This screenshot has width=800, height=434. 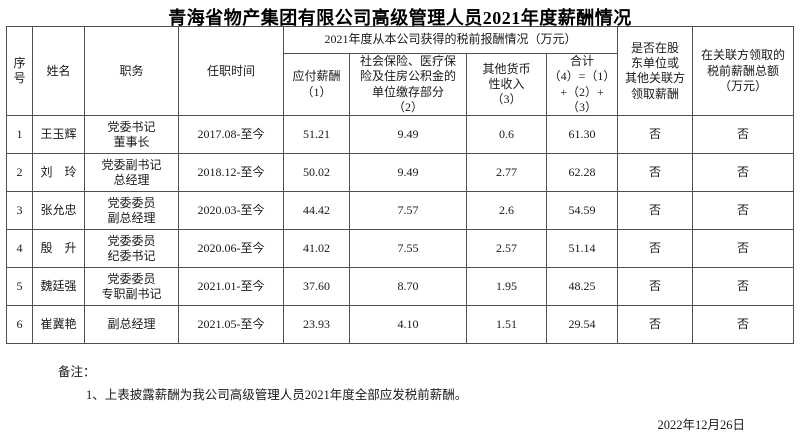 I want to click on cell-total: 61.30, so click(x=582, y=135).